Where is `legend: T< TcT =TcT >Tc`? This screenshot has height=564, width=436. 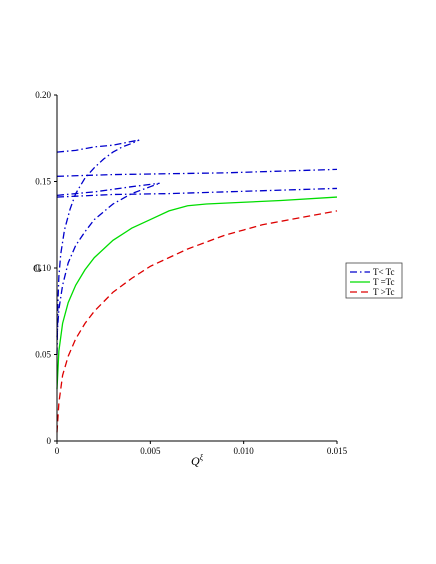
legend: T< TcT =TcT >Tc is located at coordinates (374, 280).